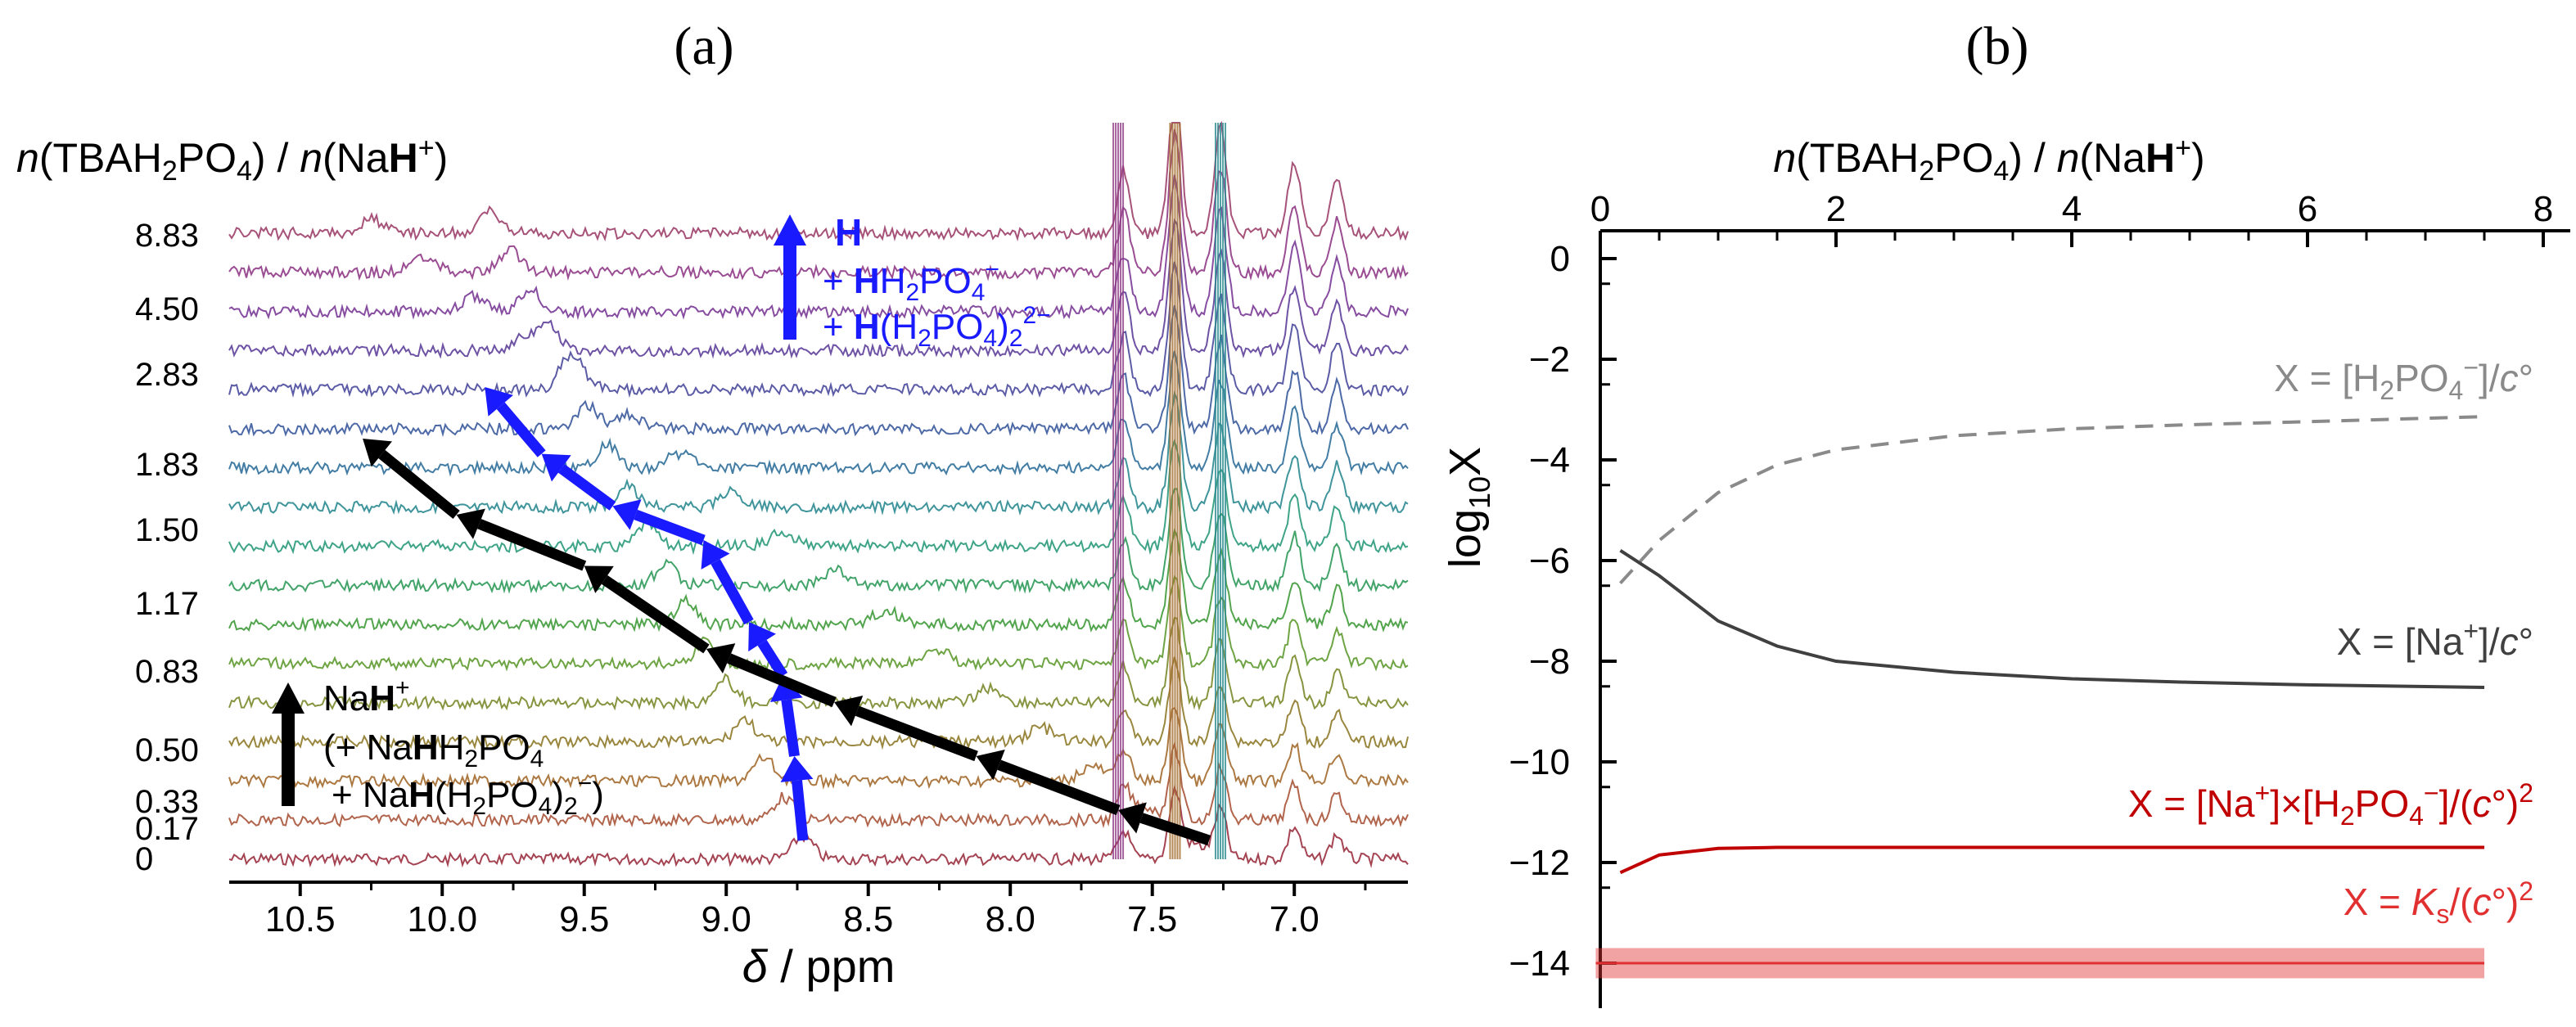 This screenshot has height=1027, width=2576. What do you see at coordinates (167, 309) in the screenshot?
I see `ratio-label: 4.50` at bounding box center [167, 309].